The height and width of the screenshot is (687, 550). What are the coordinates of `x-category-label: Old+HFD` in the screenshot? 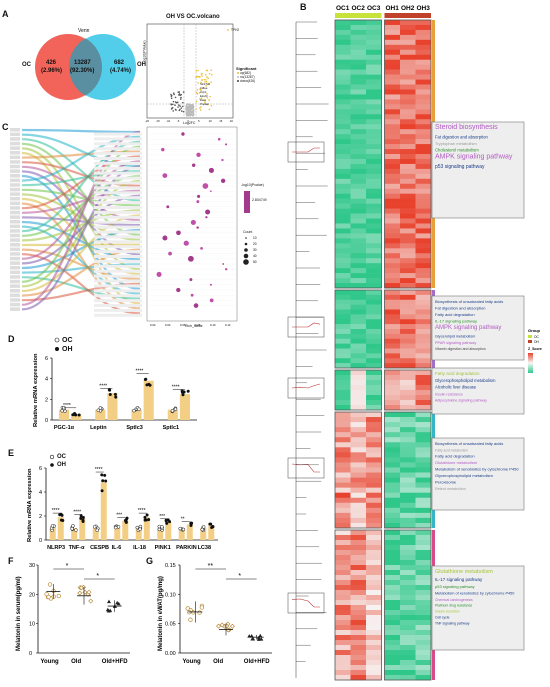 It's located at (115, 662).